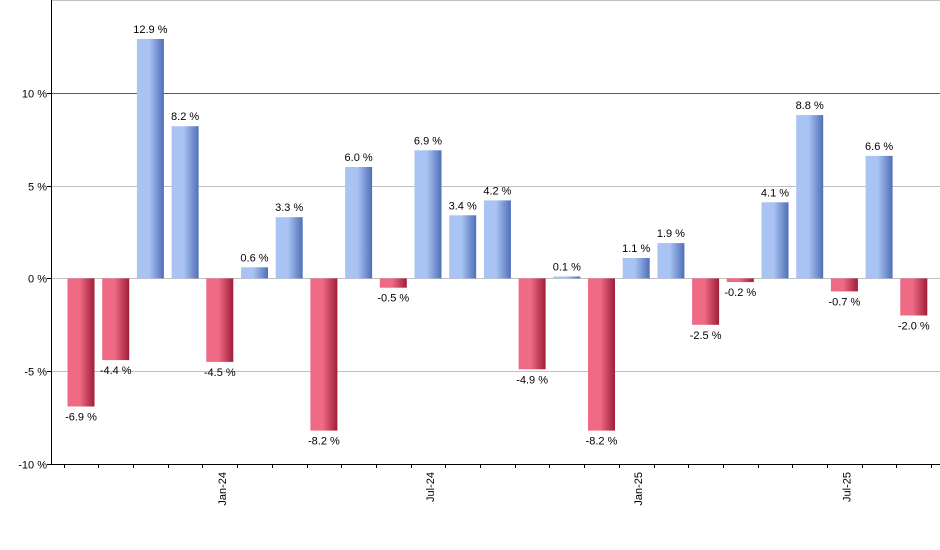 The width and height of the screenshot is (940, 550). Describe the element at coordinates (37, 188) in the screenshot. I see `y-tick-label: 5 %` at that location.